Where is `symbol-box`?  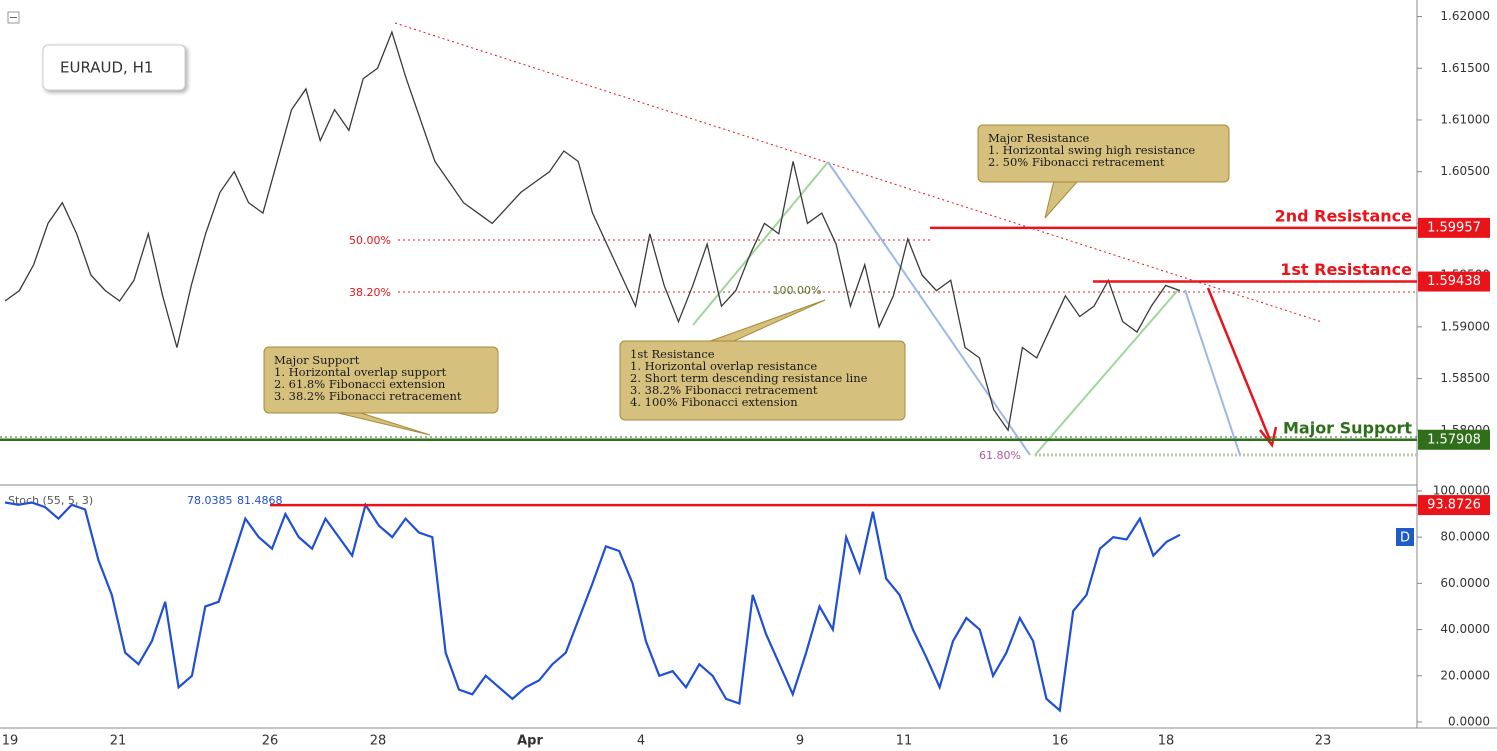
symbol-box is located at coordinates (114, 67).